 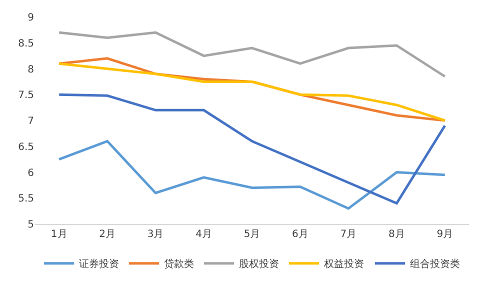 I want to click on y-tick-label: 9, so click(x=31, y=18).